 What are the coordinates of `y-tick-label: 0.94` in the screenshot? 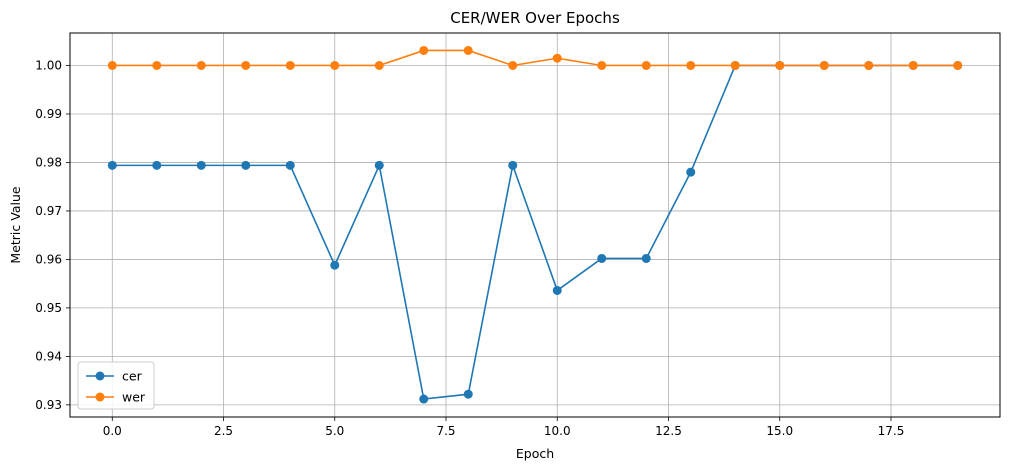 It's located at (48, 356).